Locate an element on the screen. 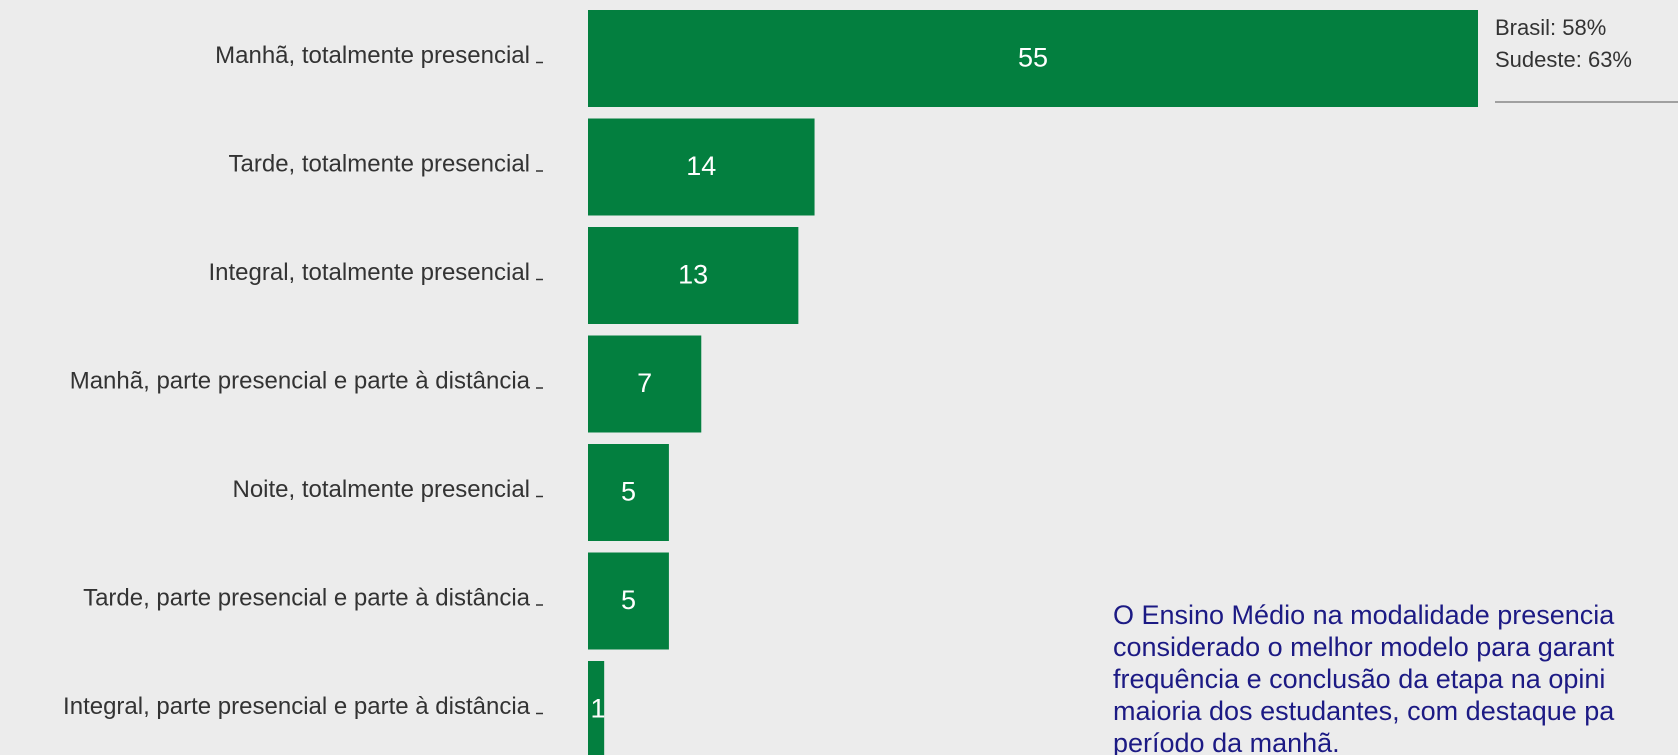 This screenshot has height=755, width=1678. note-line: considerado o melhor modelo para garant is located at coordinates (1364, 647).